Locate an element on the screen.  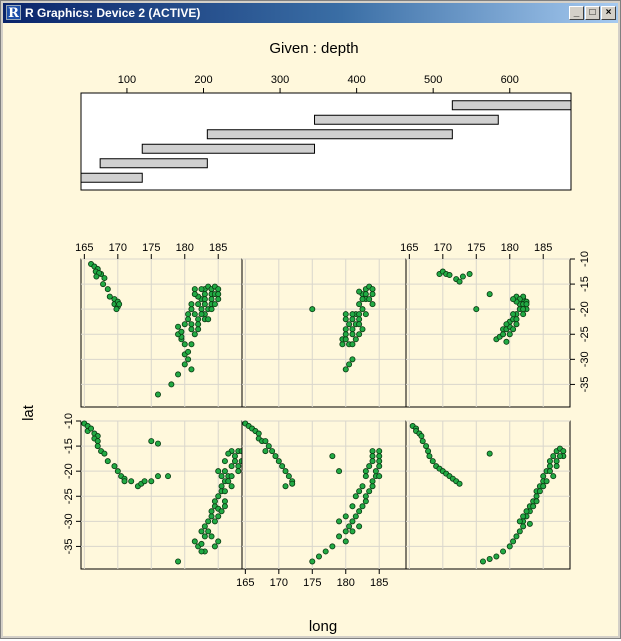
close-button: × is located at coordinates (608, 13).